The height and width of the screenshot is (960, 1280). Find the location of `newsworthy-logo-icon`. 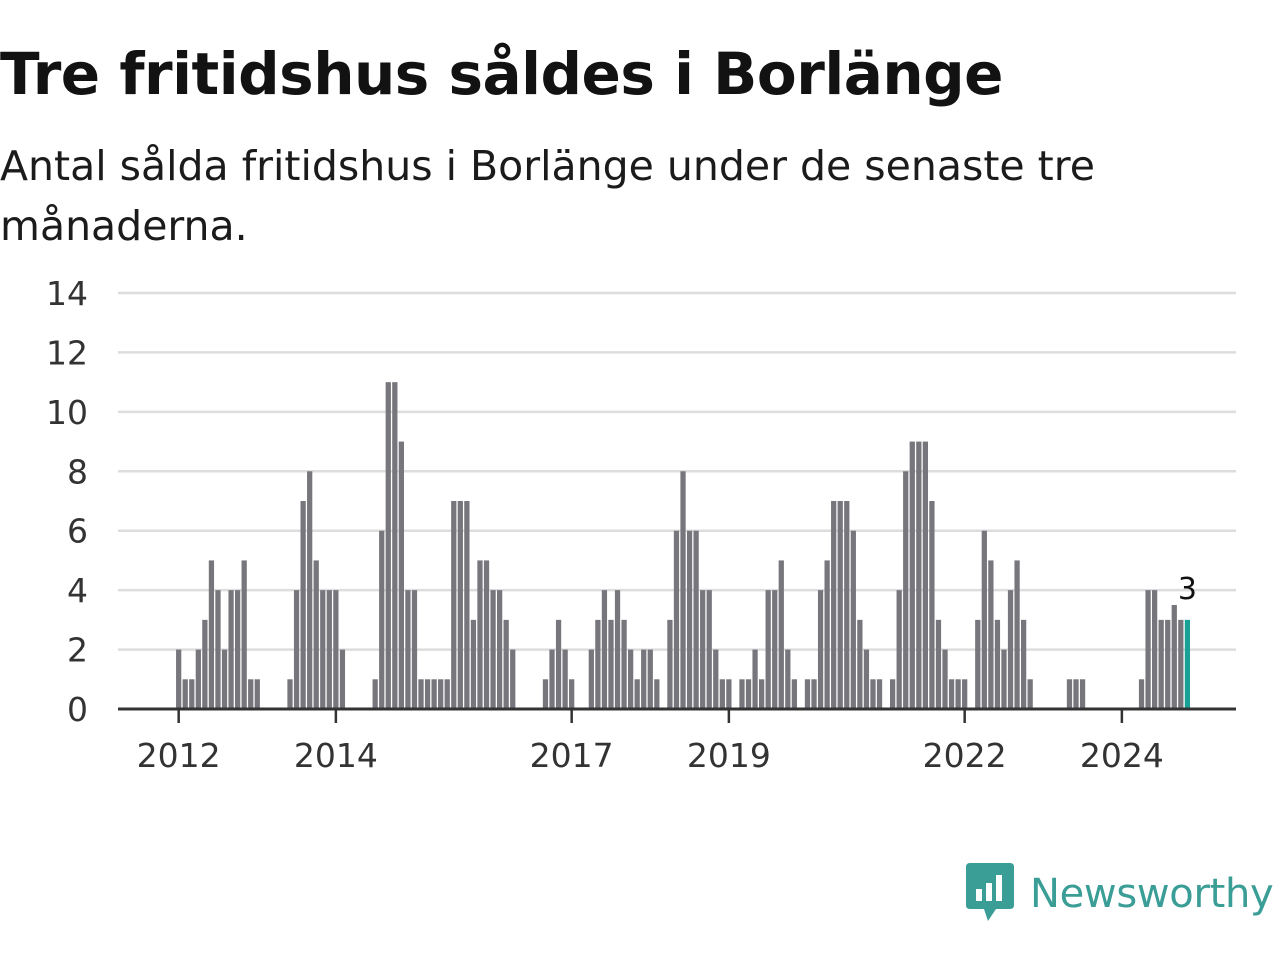

newsworthy-logo-icon is located at coordinates (990, 892).